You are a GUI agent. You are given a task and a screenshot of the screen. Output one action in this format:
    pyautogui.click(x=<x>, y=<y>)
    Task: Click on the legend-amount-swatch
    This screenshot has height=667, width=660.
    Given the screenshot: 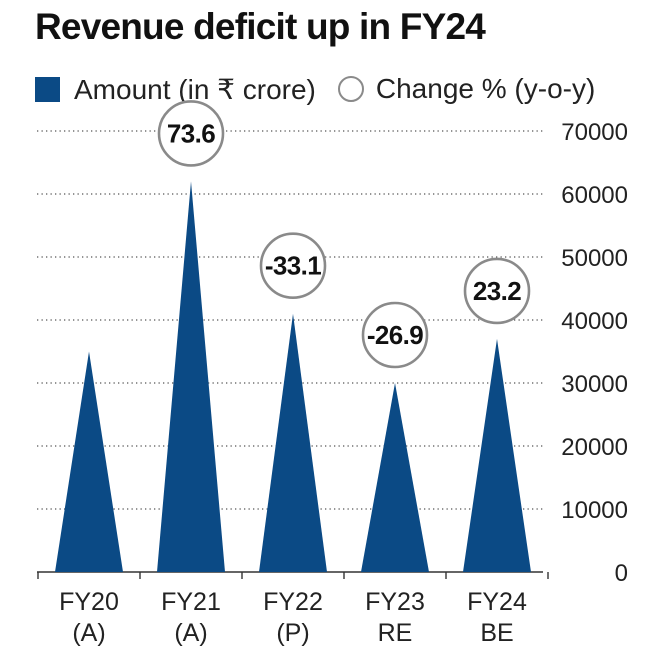 What is the action you would take?
    pyautogui.click(x=47, y=89)
    